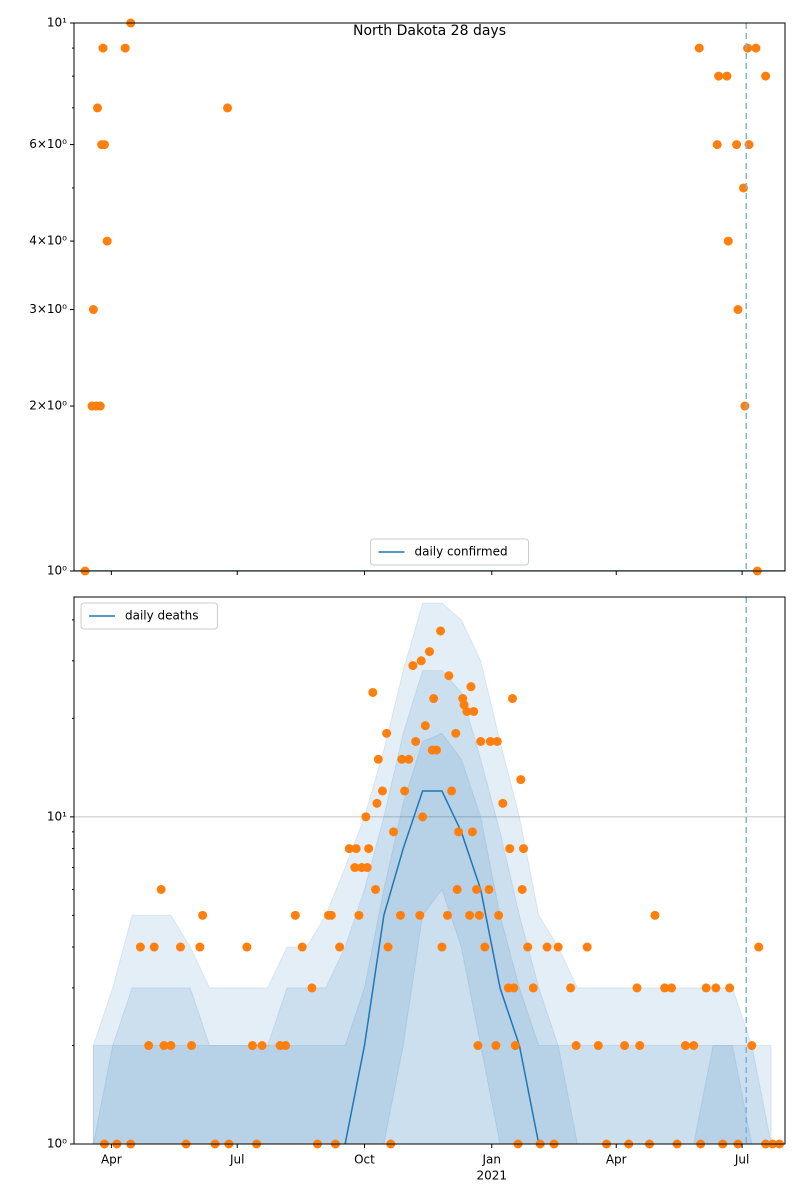 This screenshot has width=800, height=1200. I want to click on chart-title: North Dakota 28 days, so click(429, 31).